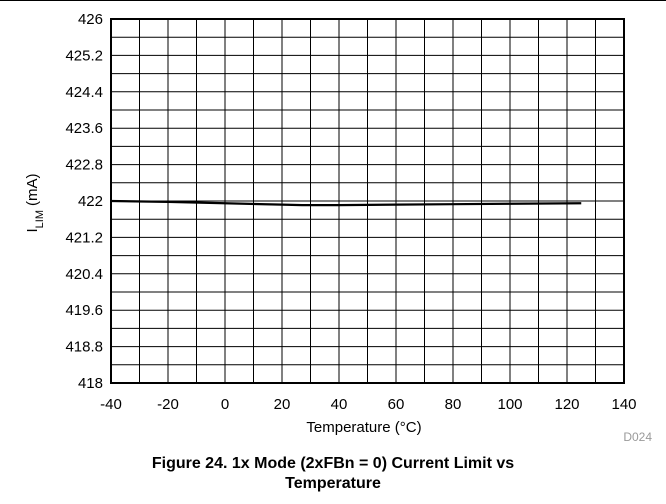 This screenshot has height=504, width=666. What do you see at coordinates (225, 404) in the screenshot?
I see `x-tick-label: 0` at bounding box center [225, 404].